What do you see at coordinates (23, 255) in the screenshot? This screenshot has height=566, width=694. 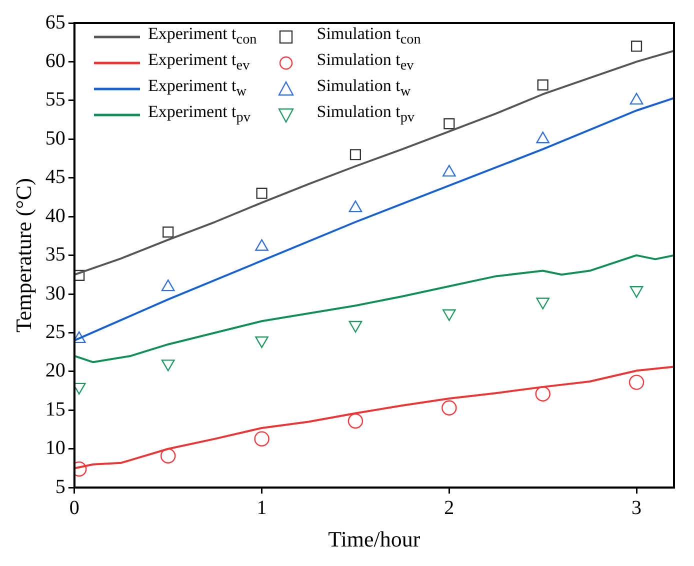 I see `y-axis-title: Temperature (°C)` at bounding box center [23, 255].